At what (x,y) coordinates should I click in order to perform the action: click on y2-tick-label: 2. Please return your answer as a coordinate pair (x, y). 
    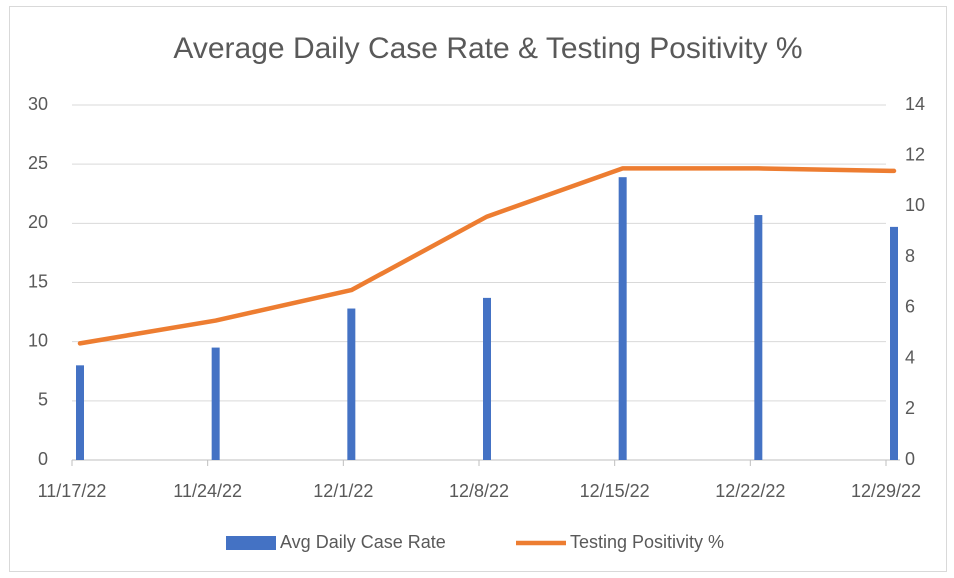
    Looking at the image, I should click on (910, 408).